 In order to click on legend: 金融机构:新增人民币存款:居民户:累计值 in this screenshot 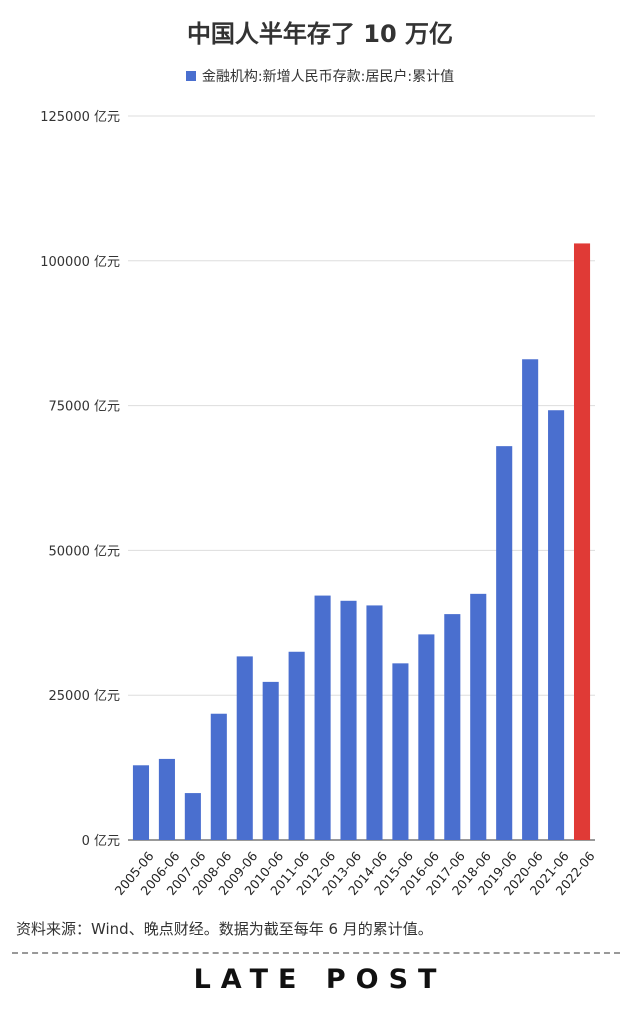, I will do `click(320, 76)`.